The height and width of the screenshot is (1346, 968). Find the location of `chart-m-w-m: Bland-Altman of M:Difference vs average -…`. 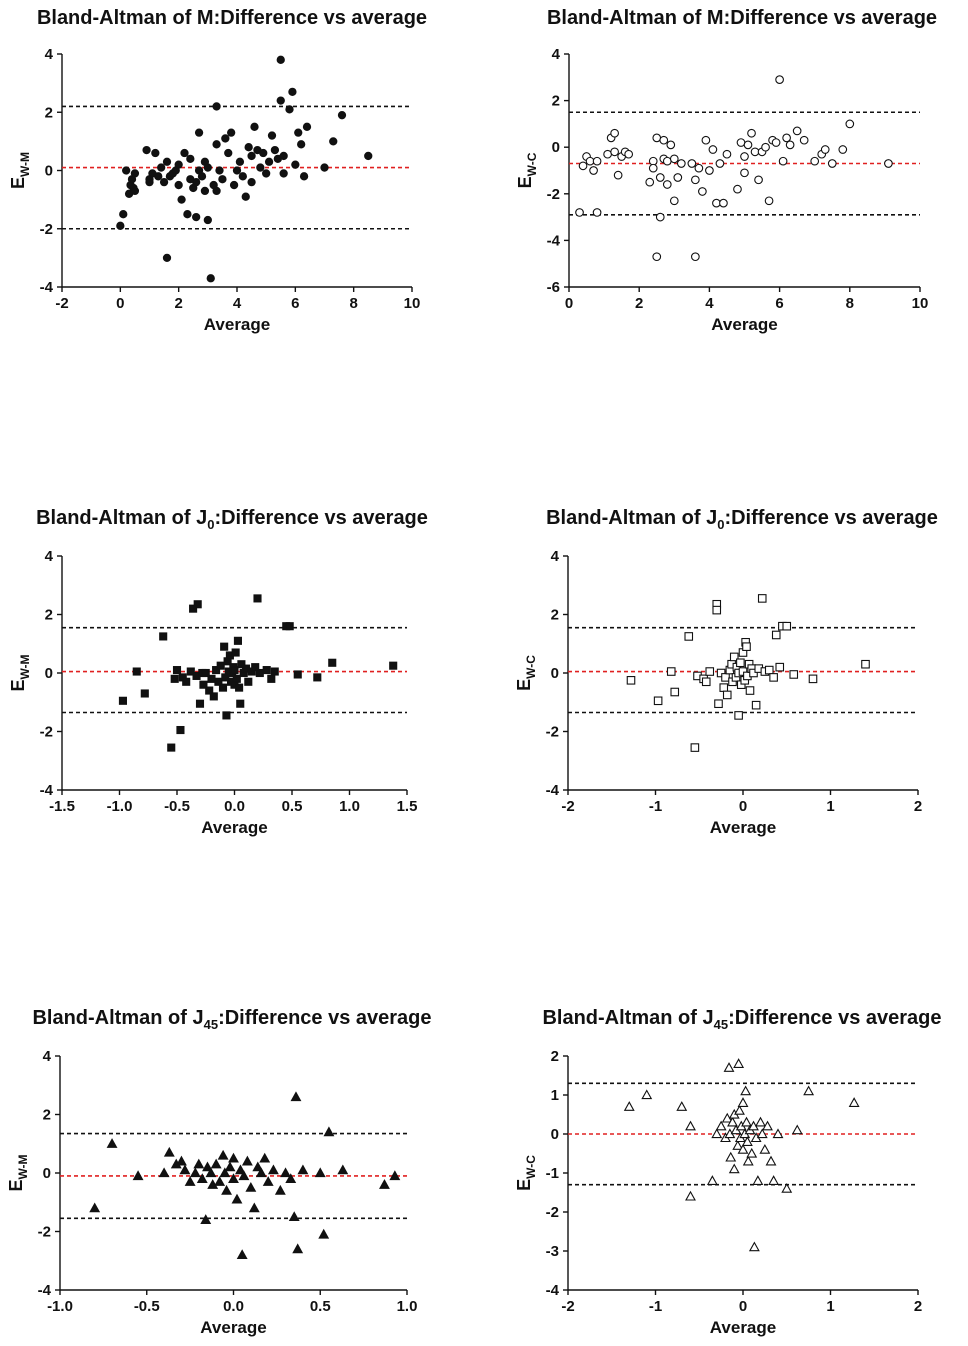

chart-m-w-m: Bland-Altman of M:Difference vs average -… is located at coordinates (217, 170).